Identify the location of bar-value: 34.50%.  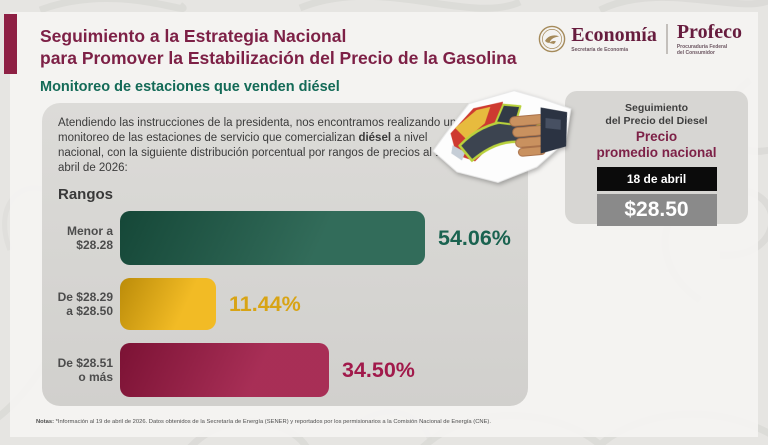
(378, 369).